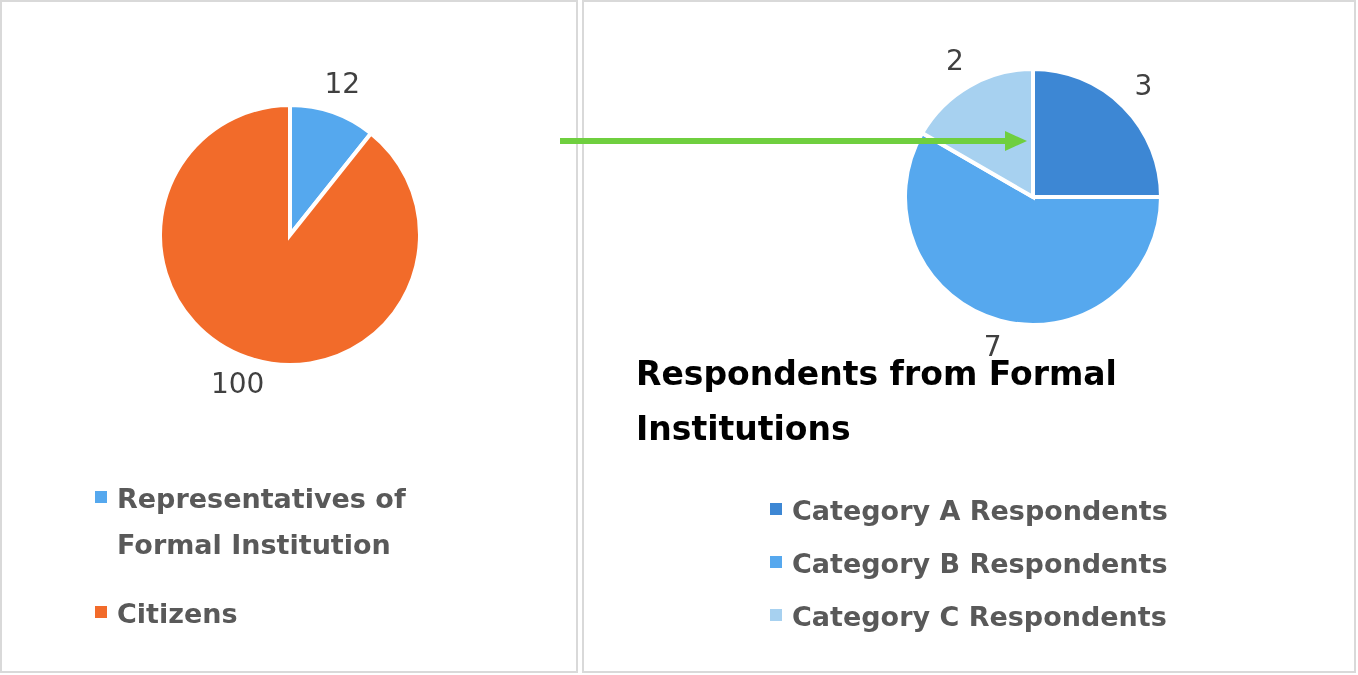  I want to click on legend-label: Category B Respondents, so click(980, 563).